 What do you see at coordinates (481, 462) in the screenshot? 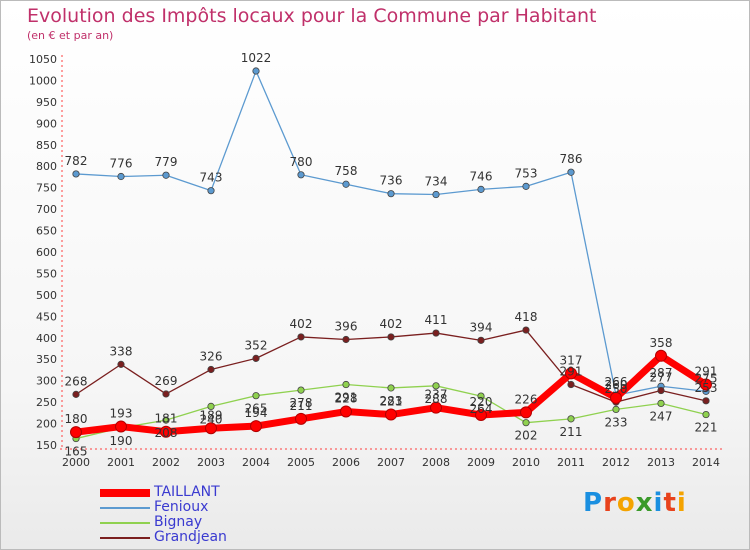
I see `x-tick-label: 2009` at bounding box center [481, 462].